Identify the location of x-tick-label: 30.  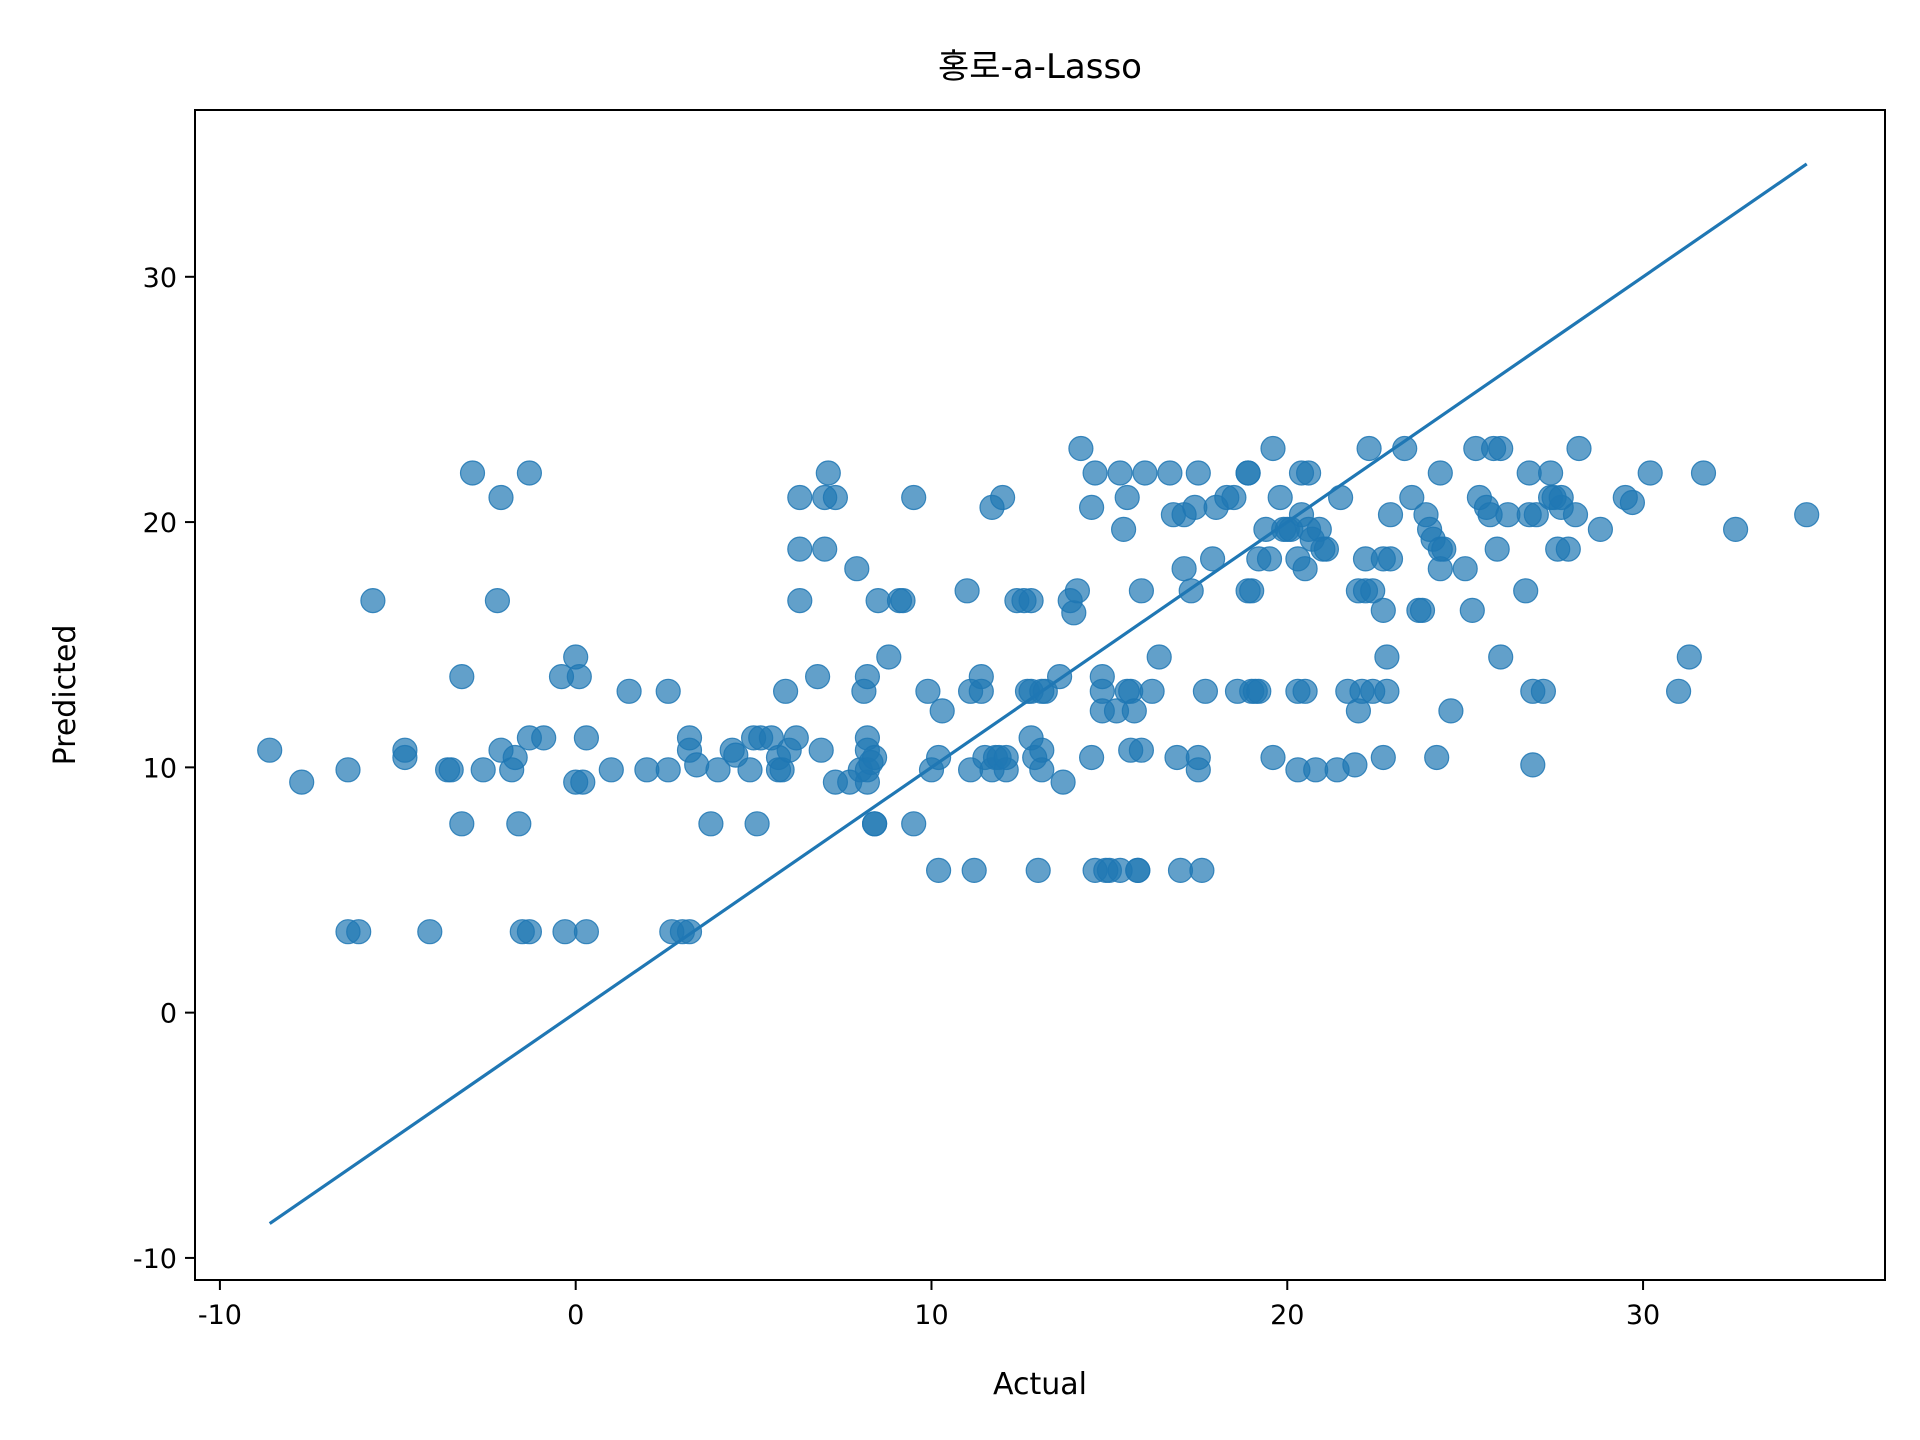
(1643, 1315).